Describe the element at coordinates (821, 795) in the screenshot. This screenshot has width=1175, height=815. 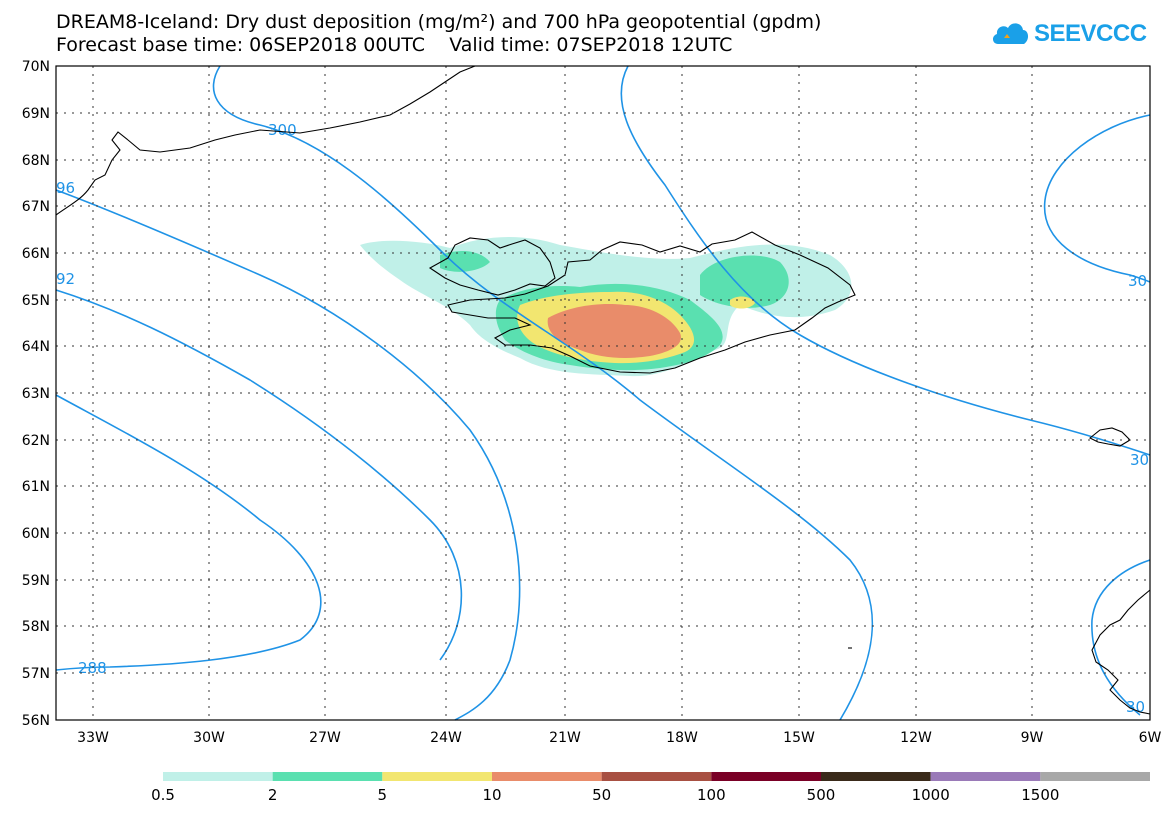
I see `legend-label: 500` at that location.